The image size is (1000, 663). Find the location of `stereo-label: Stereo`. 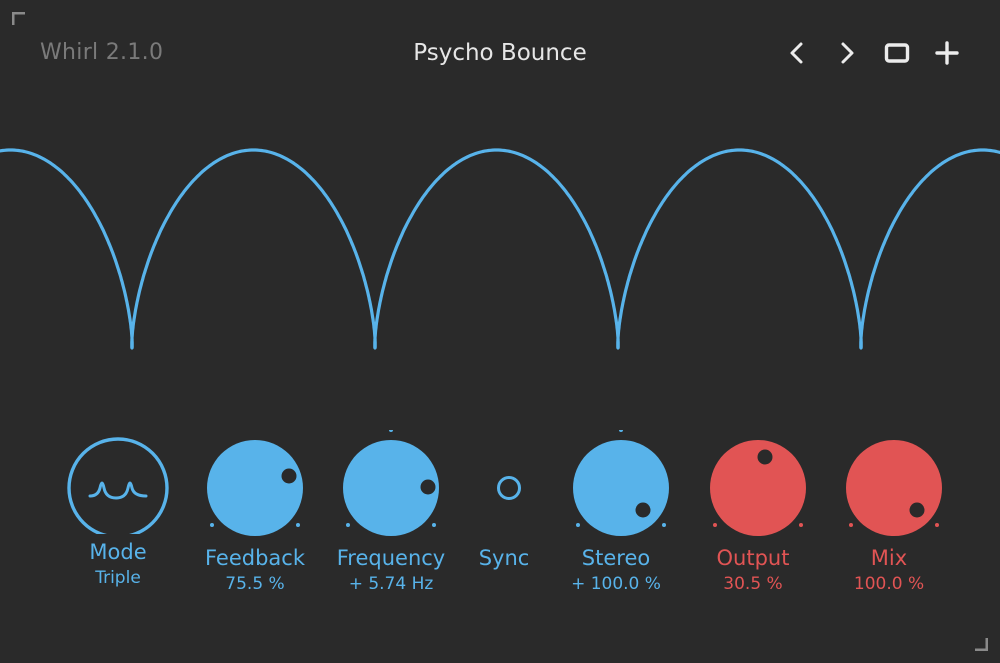

stereo-label: Stereo is located at coordinates (616, 558).